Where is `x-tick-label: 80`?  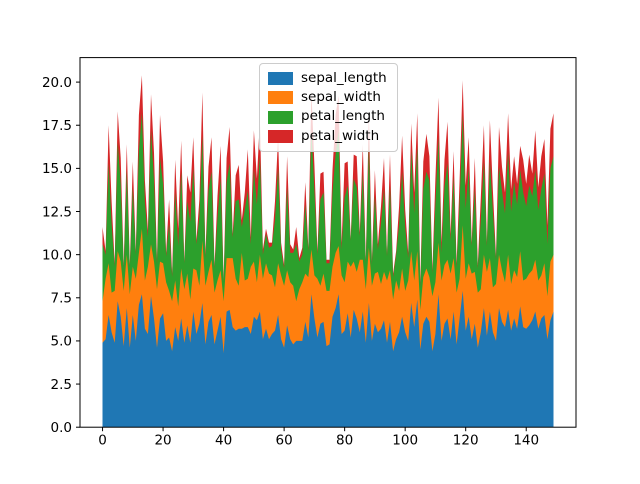
x-tick-label: 80 is located at coordinates (344, 441).